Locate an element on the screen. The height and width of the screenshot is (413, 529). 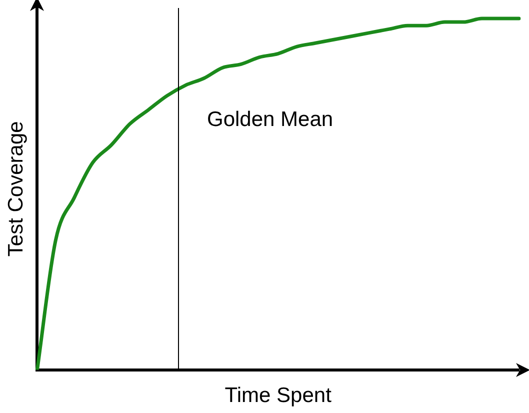
annotation: Golden Mean is located at coordinates (270, 119).